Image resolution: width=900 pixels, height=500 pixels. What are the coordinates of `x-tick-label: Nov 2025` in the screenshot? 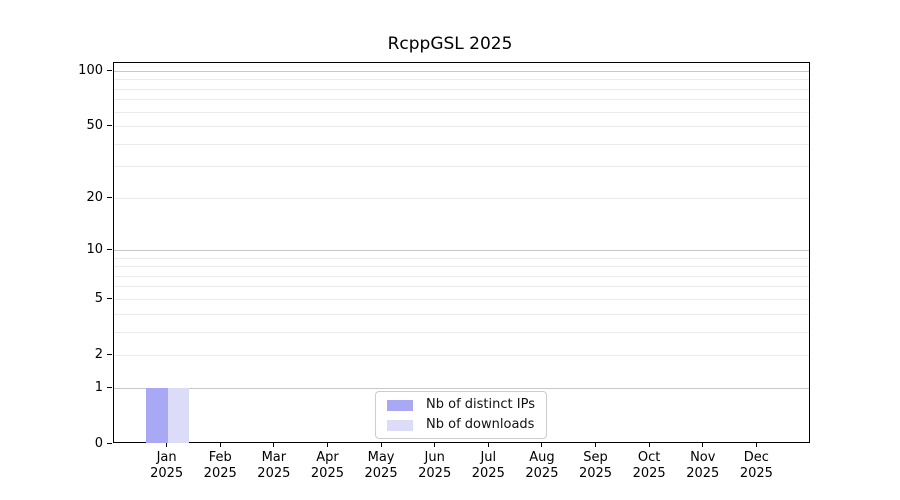 It's located at (703, 466).